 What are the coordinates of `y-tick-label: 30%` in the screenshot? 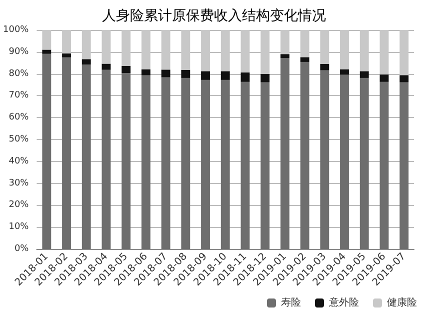 It's located at (19, 183).